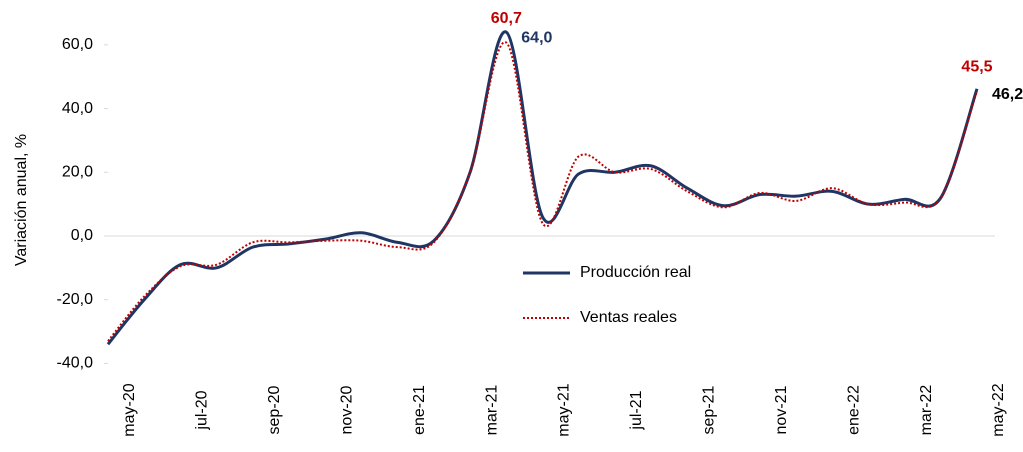  What do you see at coordinates (709, 409) in the screenshot?
I see `x-tick-label: sep-21` at bounding box center [709, 409].